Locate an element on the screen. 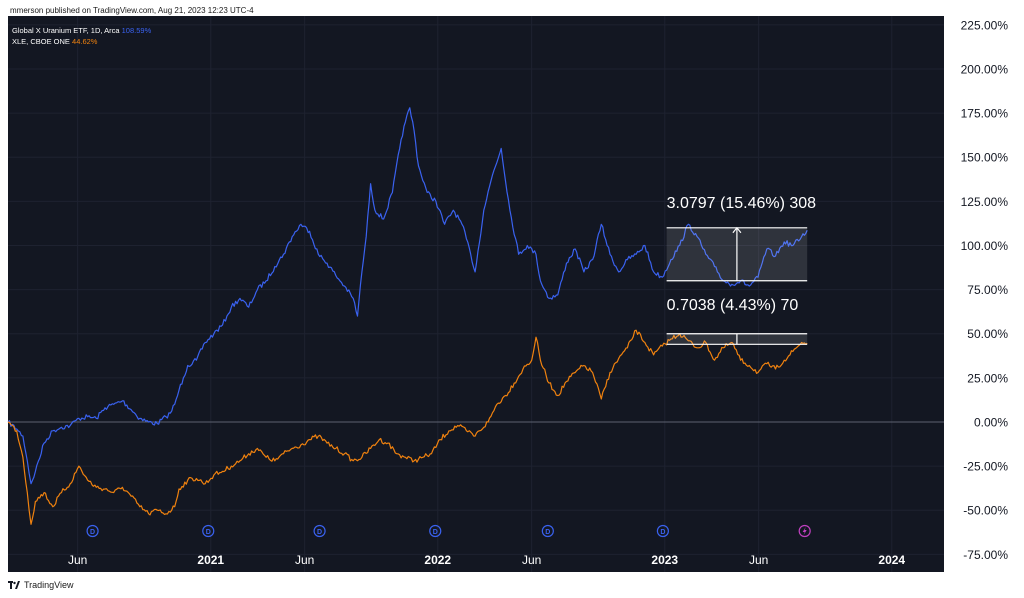  x-tick-label: 2024 is located at coordinates (891, 560).